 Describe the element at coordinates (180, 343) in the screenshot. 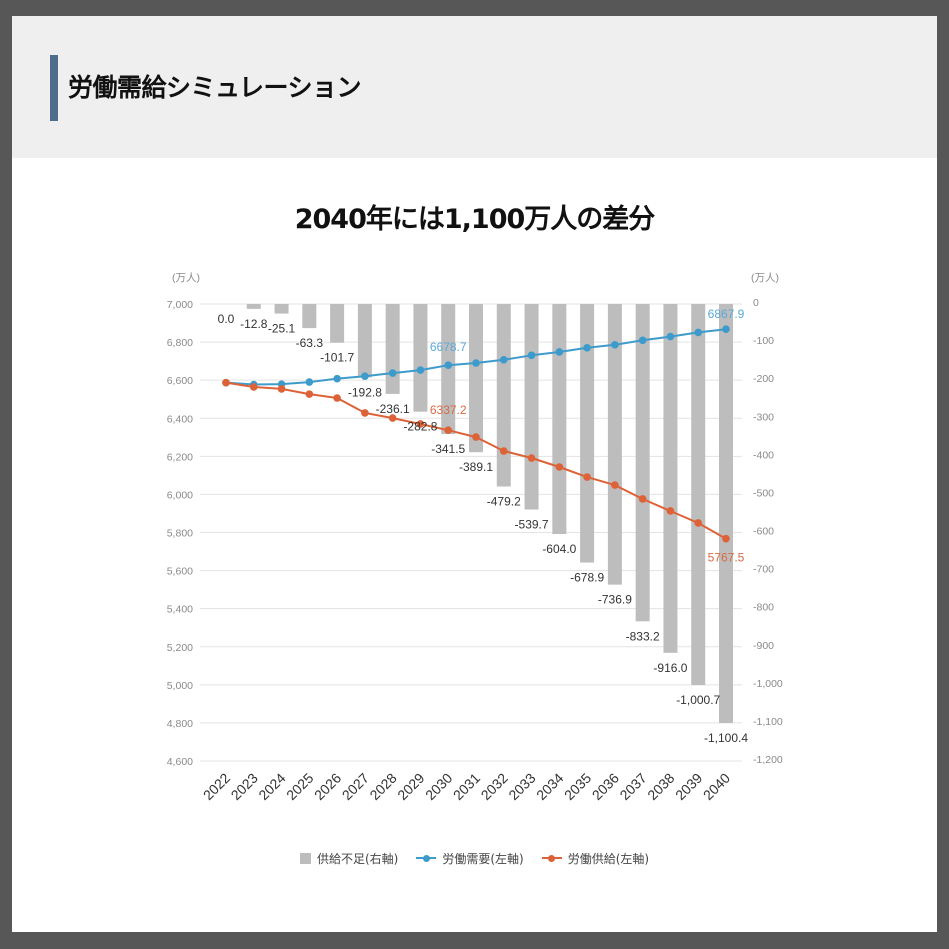

I see `left-tick-label: 6,800` at that location.